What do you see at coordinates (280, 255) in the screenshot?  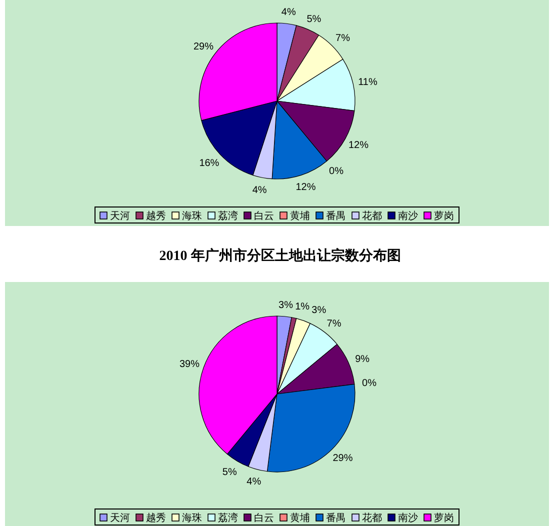 I see `chart-title: 2010 年广州市分区土地出让宗数分布图` at bounding box center [280, 255].